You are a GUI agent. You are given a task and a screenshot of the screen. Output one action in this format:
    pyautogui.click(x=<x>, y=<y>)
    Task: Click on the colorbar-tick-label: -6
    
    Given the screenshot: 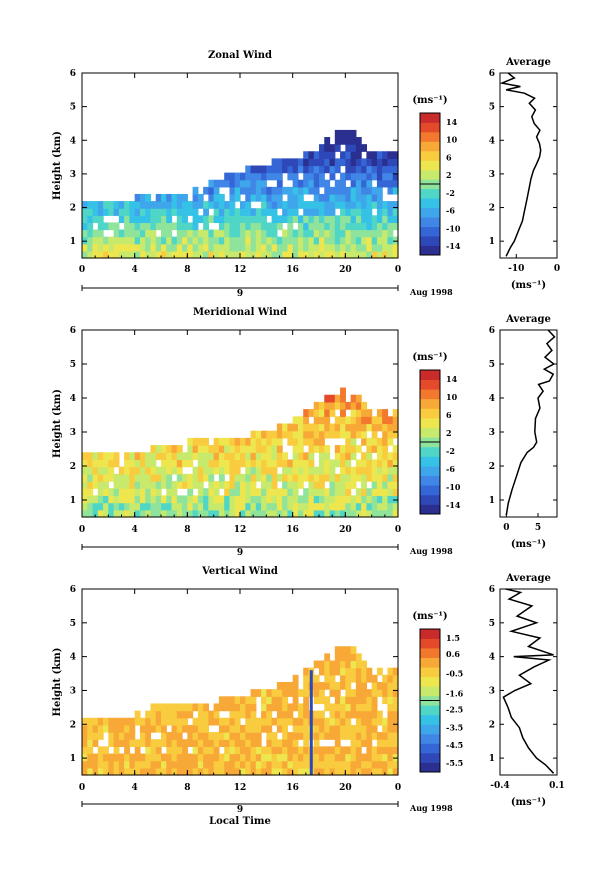 What is the action you would take?
    pyautogui.click(x=450, y=211)
    